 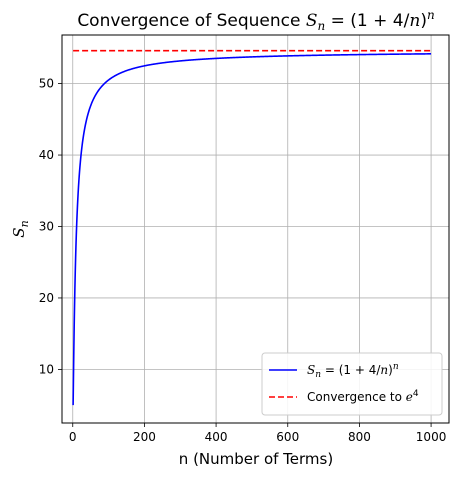 I want to click on y-tick-label: 20, so click(x=46, y=298).